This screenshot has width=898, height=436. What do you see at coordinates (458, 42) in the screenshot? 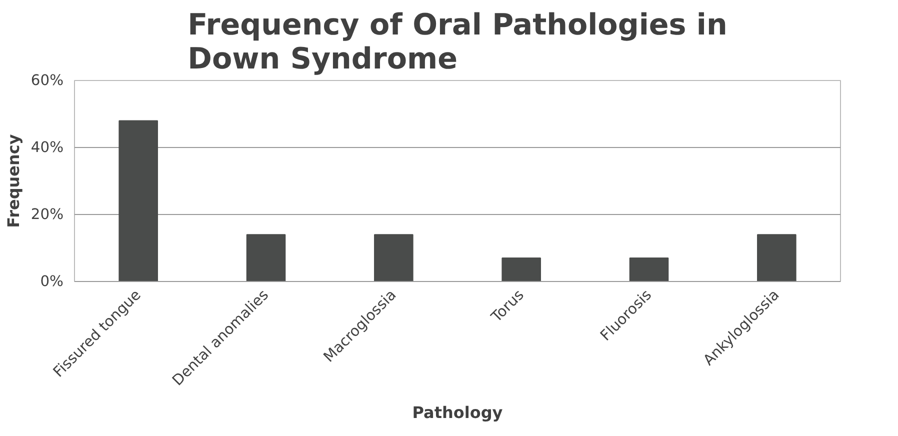
I see `chart-title: Frequency of Oral Pathologies in Down Syndrome` at bounding box center [458, 42].